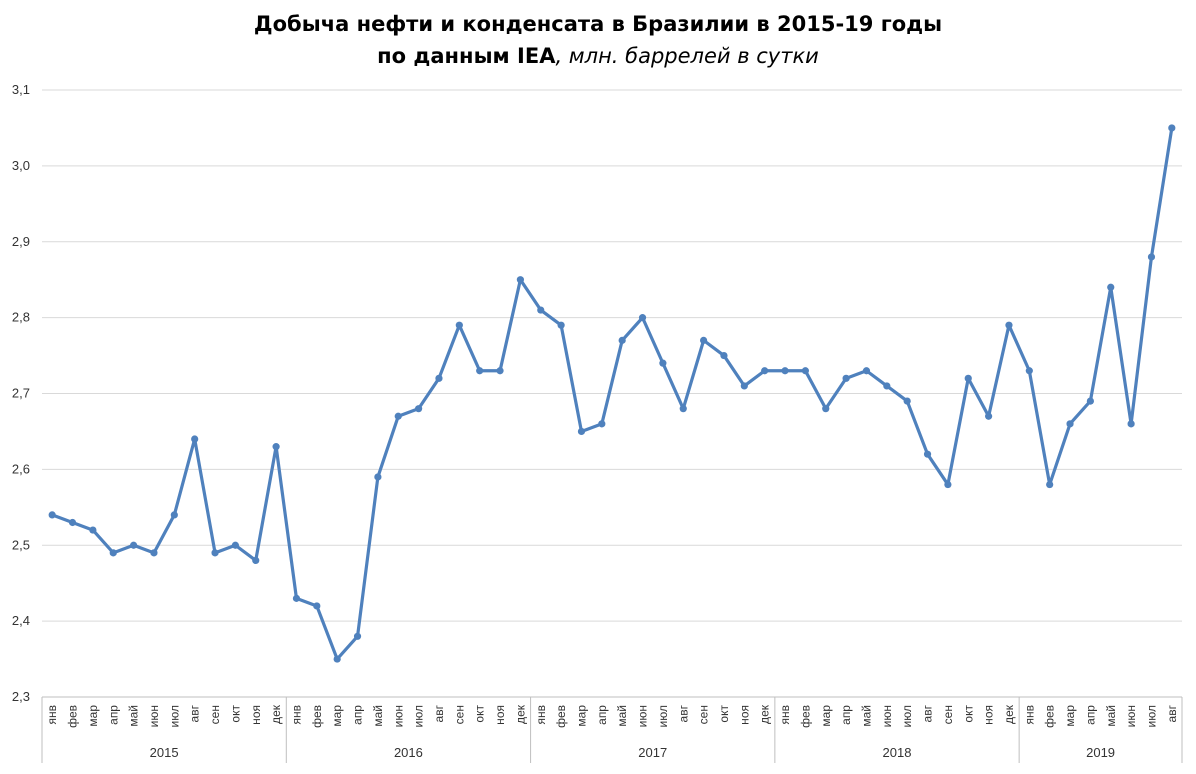  I want to click on x-tick-label-year: 2019, so click(1100, 752).